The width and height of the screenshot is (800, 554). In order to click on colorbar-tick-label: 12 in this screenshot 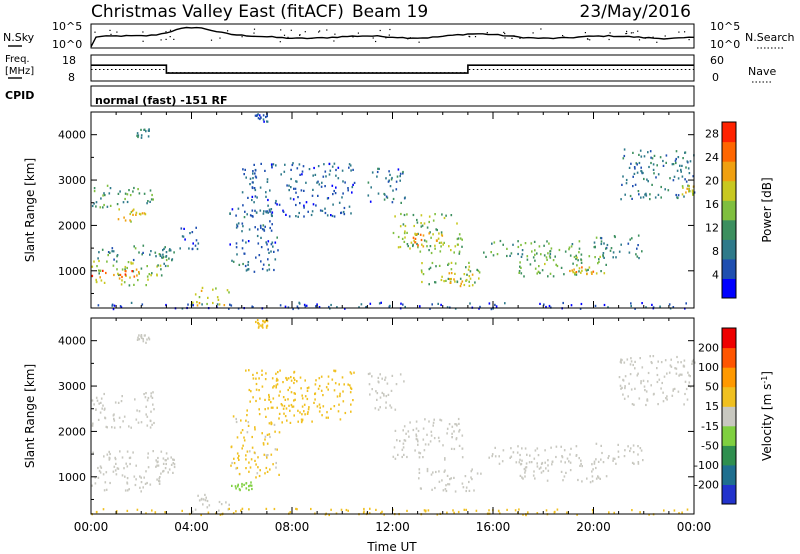, I will do `click(712, 228)`.